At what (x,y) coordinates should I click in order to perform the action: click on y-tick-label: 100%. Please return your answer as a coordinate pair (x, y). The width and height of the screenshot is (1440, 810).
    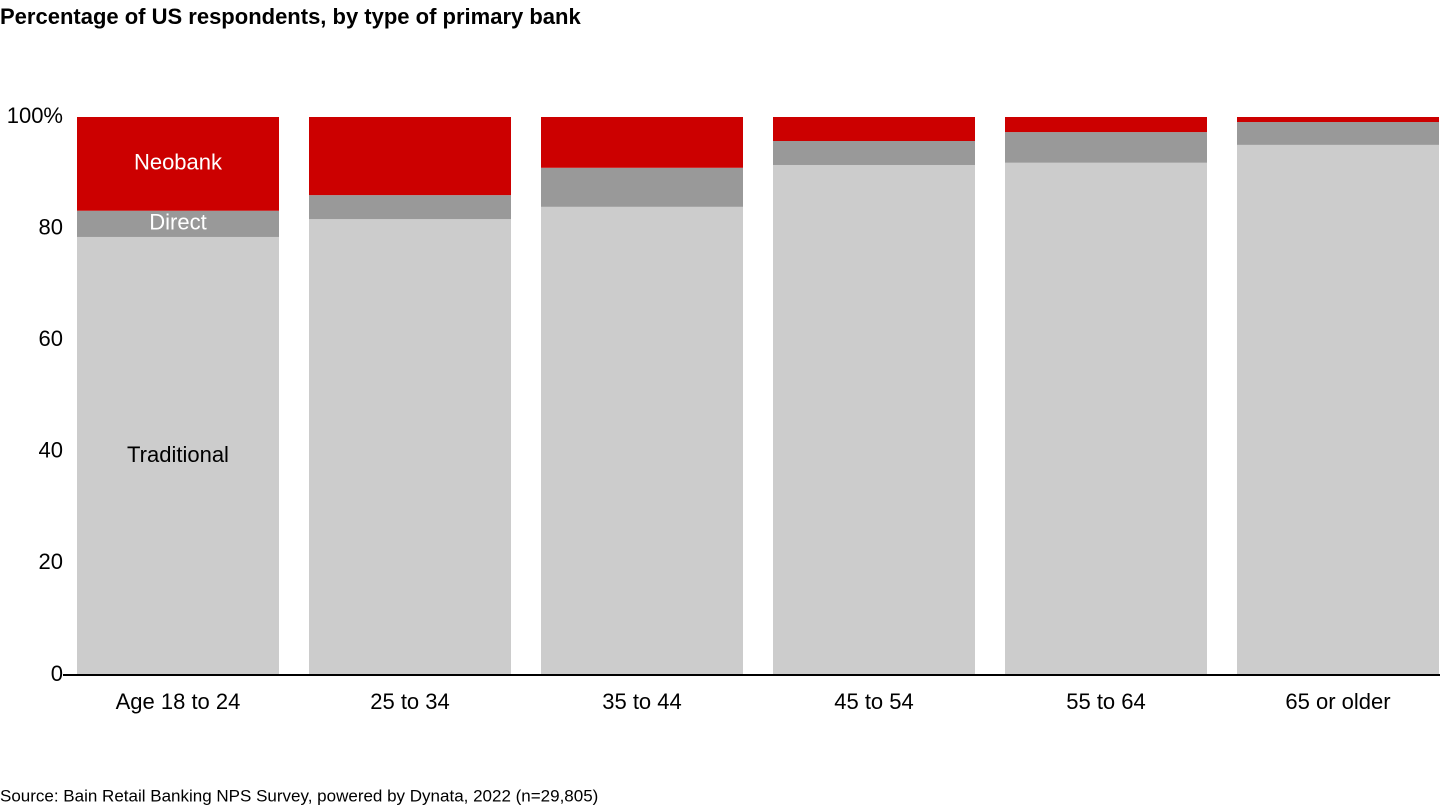
    Looking at the image, I should click on (35, 115).